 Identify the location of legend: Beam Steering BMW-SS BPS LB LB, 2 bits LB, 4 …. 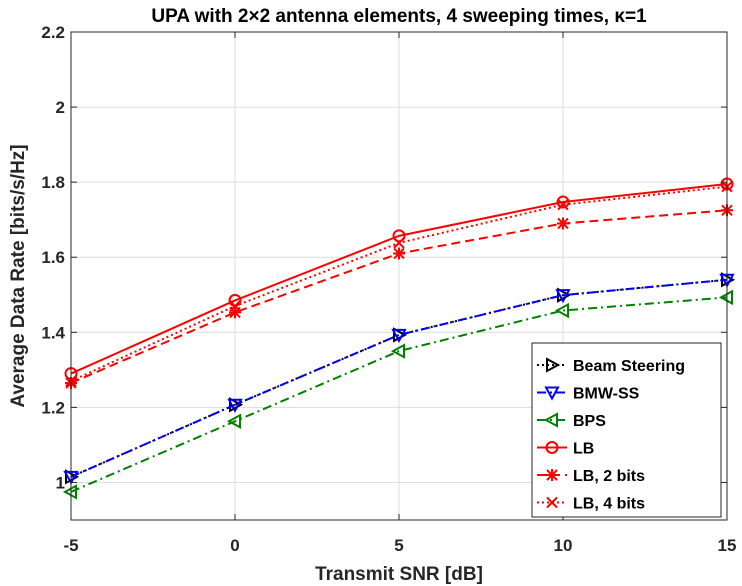
(626, 430).